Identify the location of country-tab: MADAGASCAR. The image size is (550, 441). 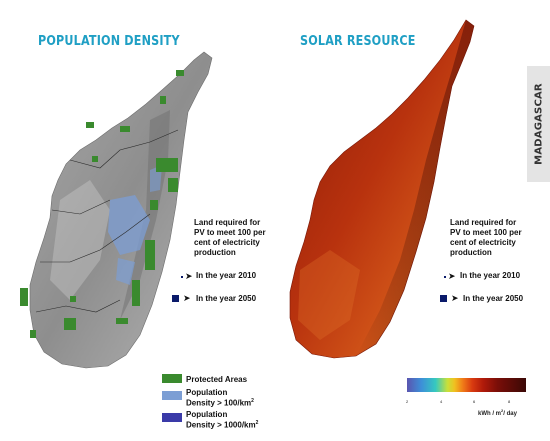
(538, 124).